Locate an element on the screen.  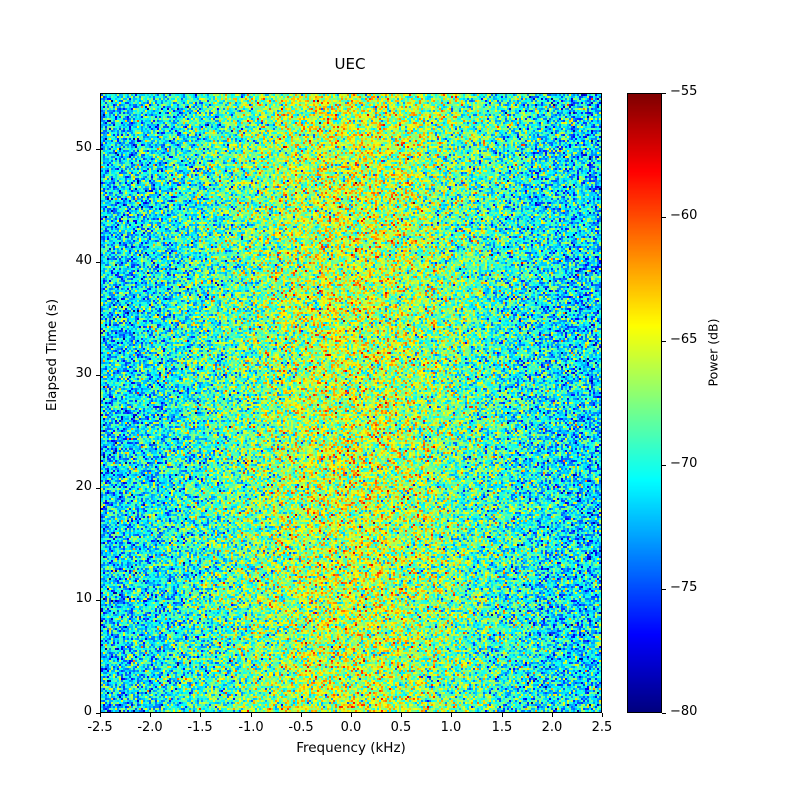
x-tick-label: -2.0 is located at coordinates (150, 727).